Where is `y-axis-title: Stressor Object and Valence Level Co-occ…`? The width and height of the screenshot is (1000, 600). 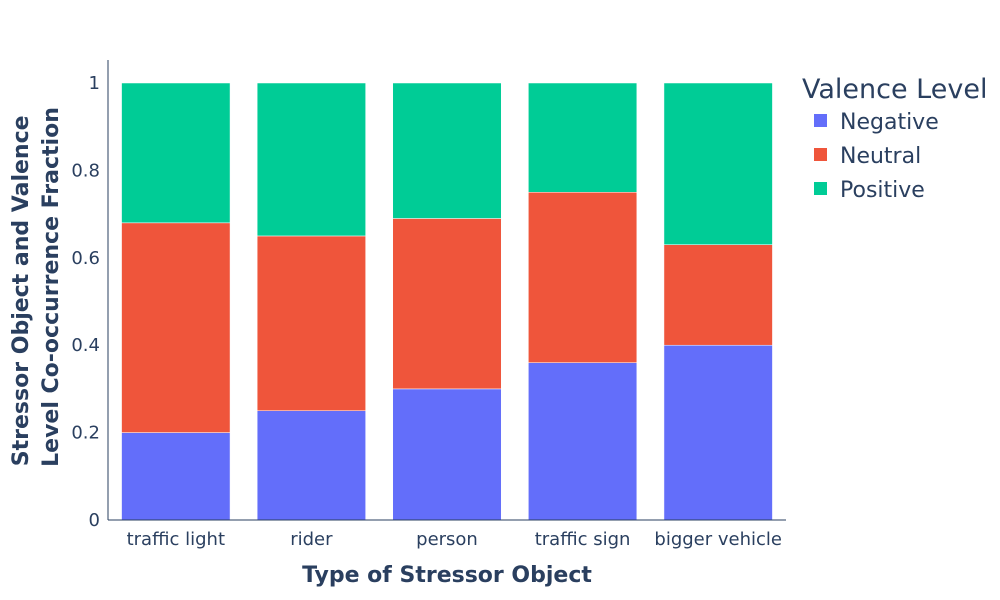 y-axis-title: Stressor Object and Valence Level Co-occ… is located at coordinates (36, 287).